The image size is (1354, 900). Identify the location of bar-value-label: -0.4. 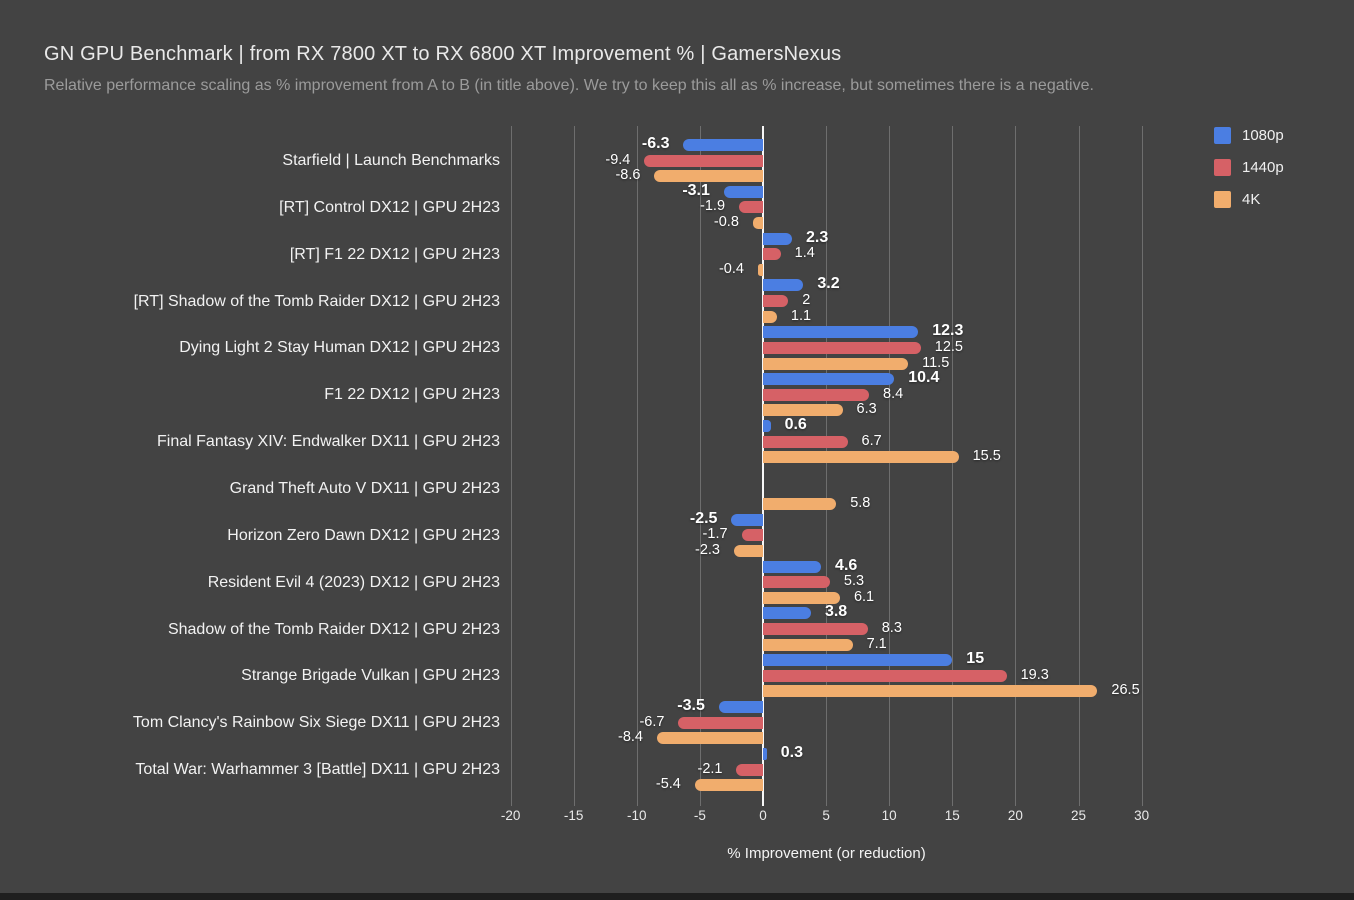
(731, 268).